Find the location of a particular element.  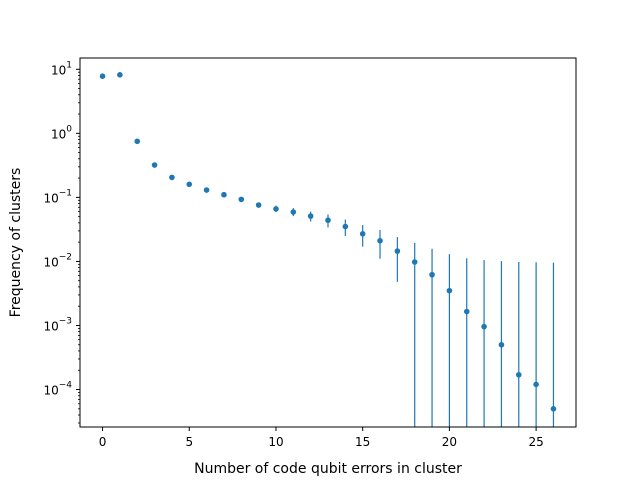

x-axis-label: Number of code qubit errors in cluster is located at coordinates (328, 469).